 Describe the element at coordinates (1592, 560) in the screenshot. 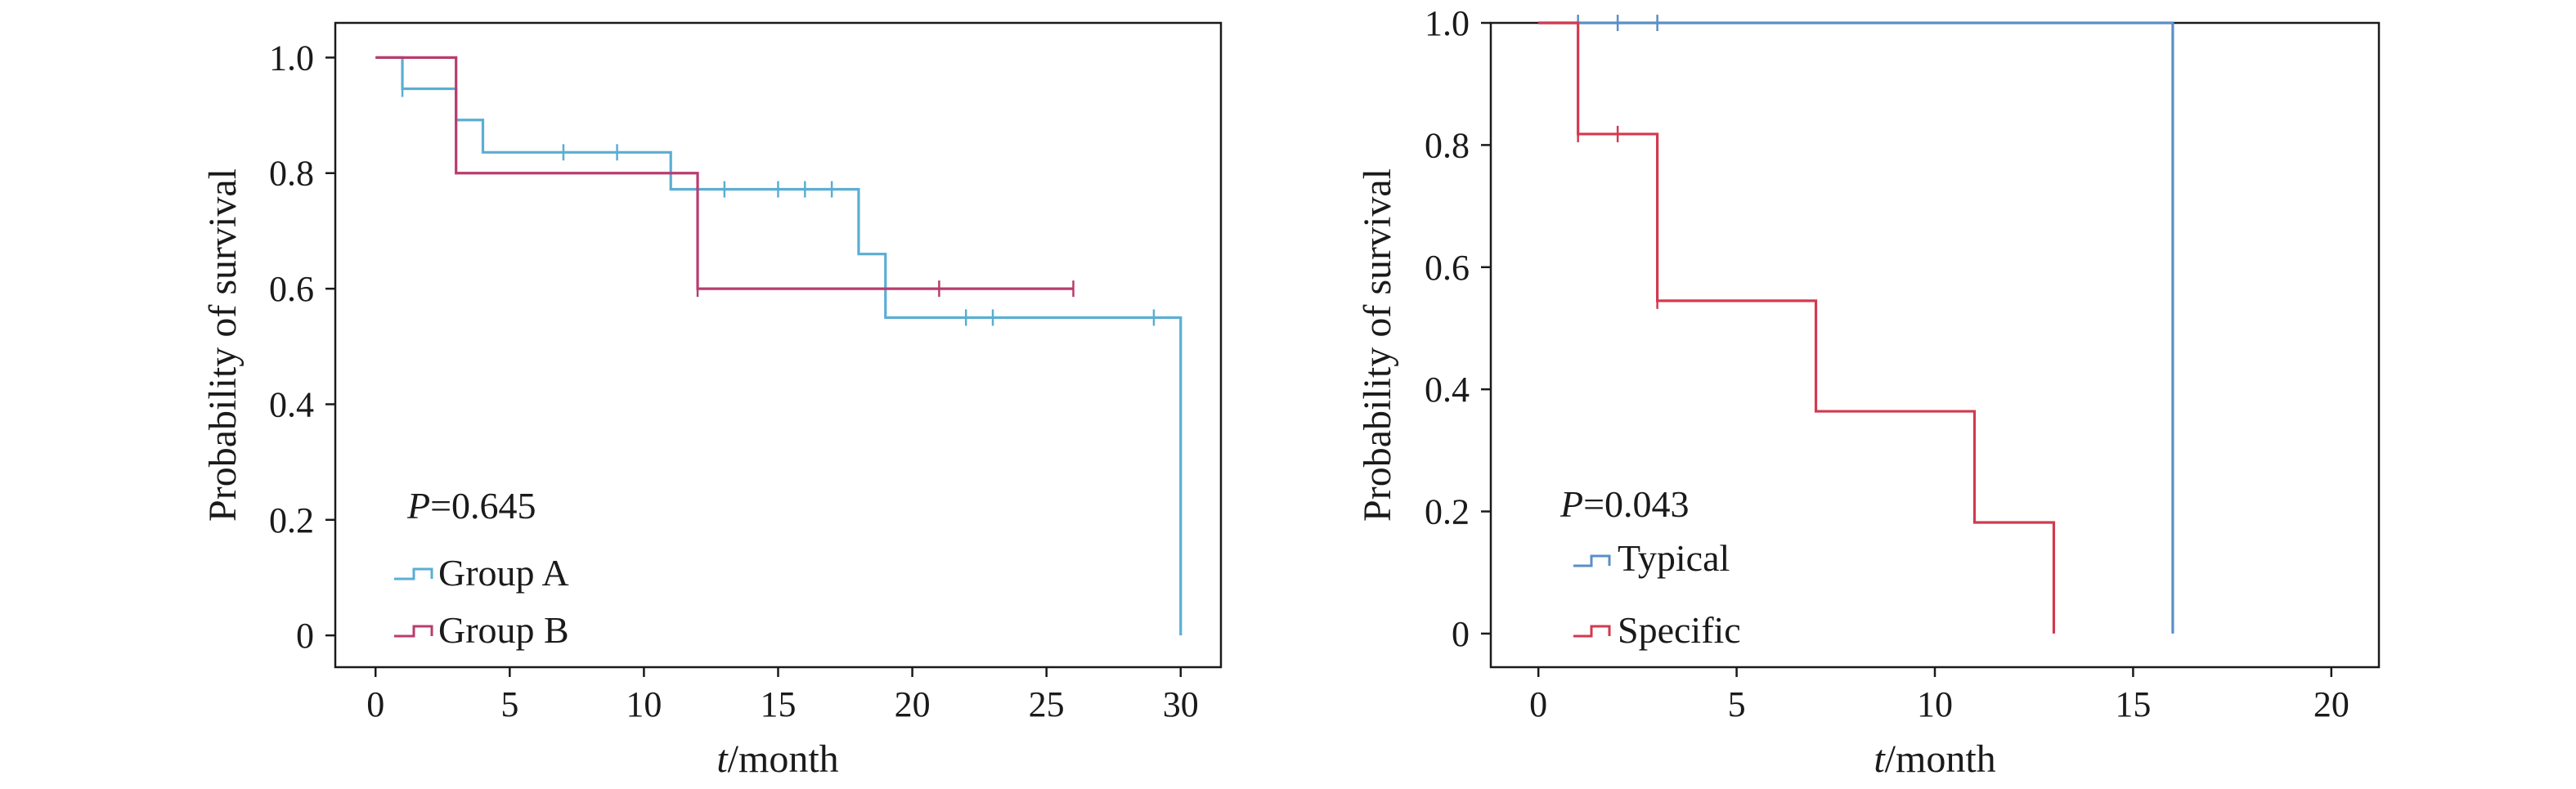

I see `legend-swatch-typical` at that location.